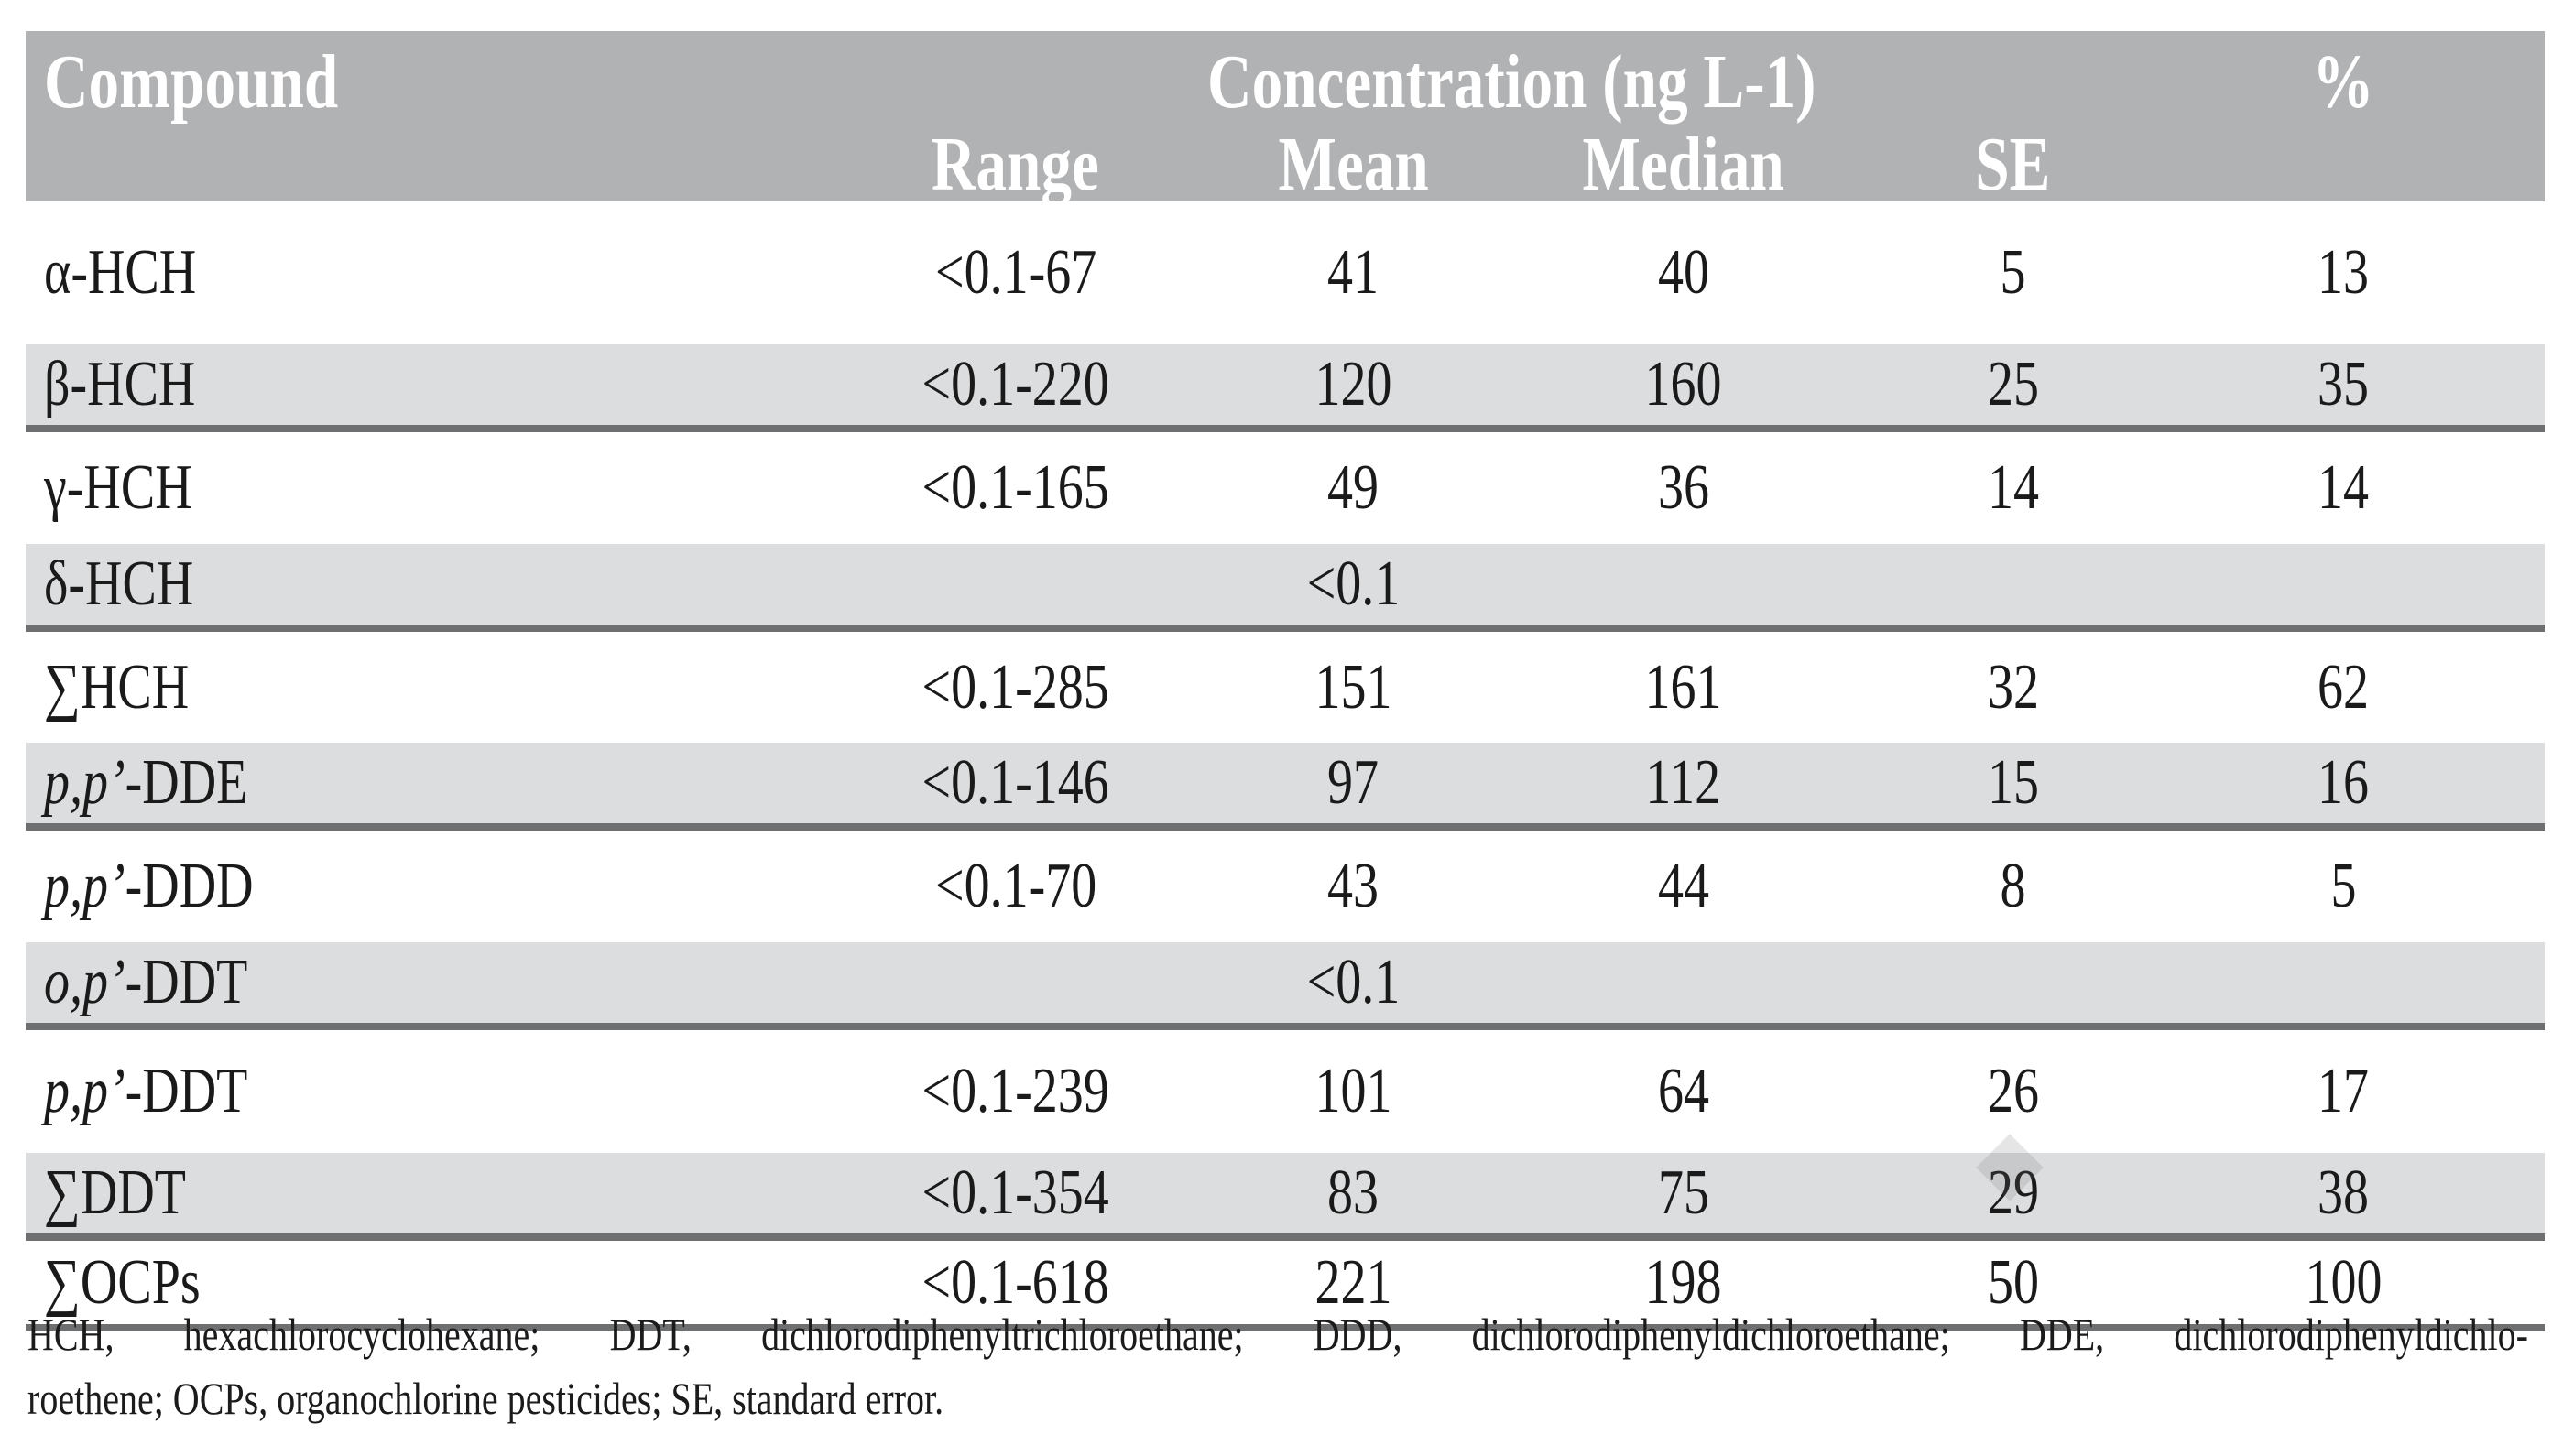 The width and height of the screenshot is (2552, 1456). What do you see at coordinates (2013, 384) in the screenshot?
I see `se-cell: 25` at bounding box center [2013, 384].